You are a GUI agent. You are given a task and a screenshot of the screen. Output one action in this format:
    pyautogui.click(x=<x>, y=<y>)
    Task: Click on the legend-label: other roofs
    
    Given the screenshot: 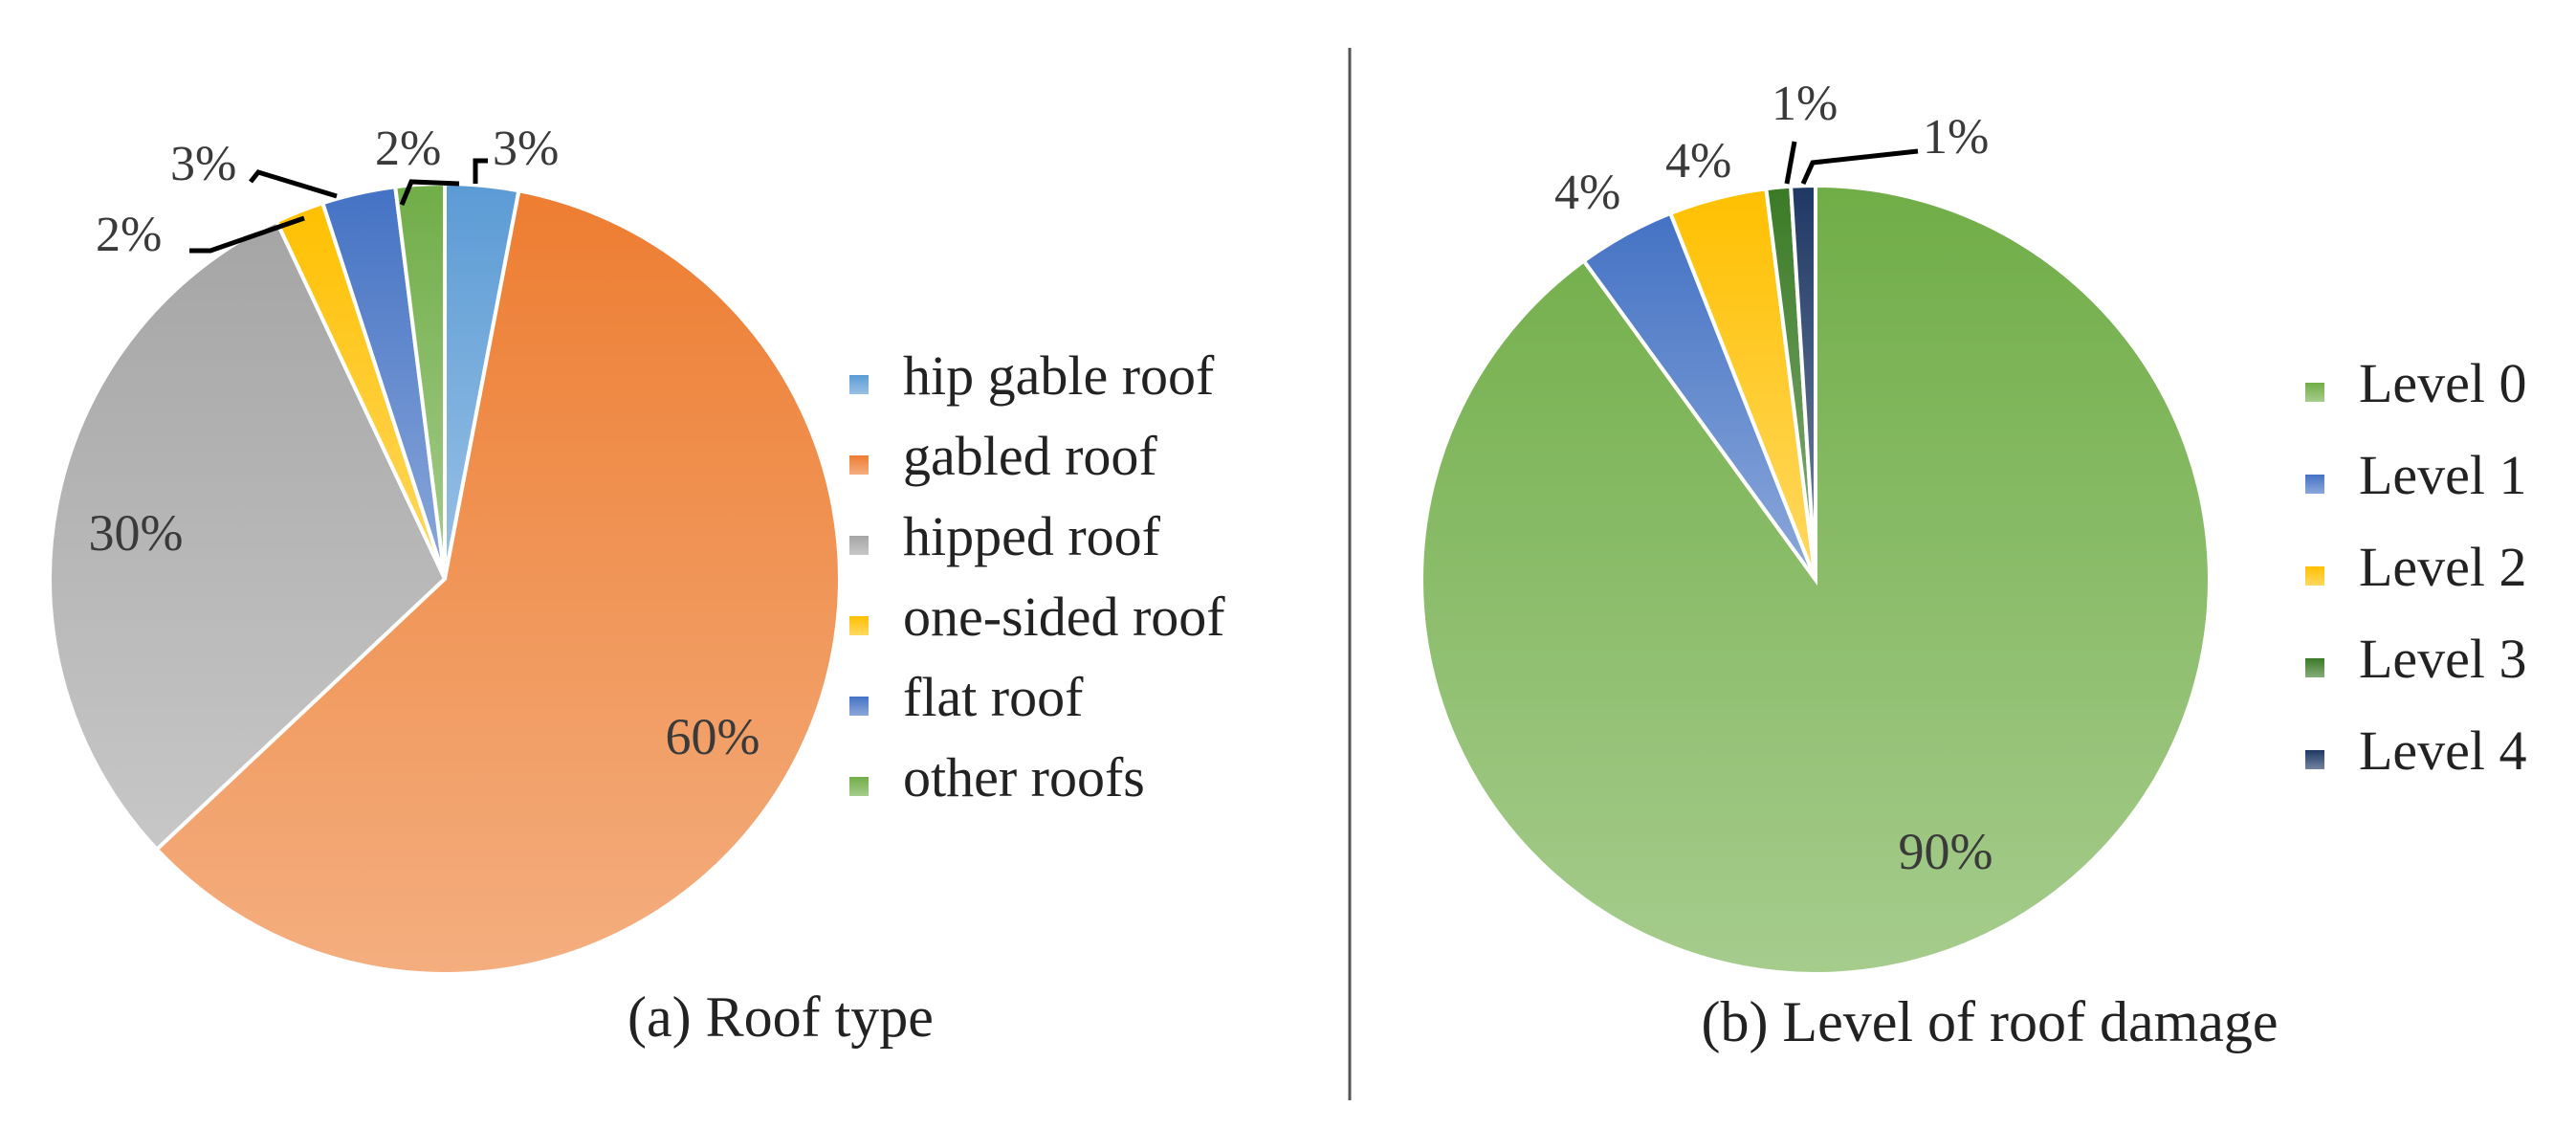 What is the action you would take?
    pyautogui.click(x=1024, y=777)
    